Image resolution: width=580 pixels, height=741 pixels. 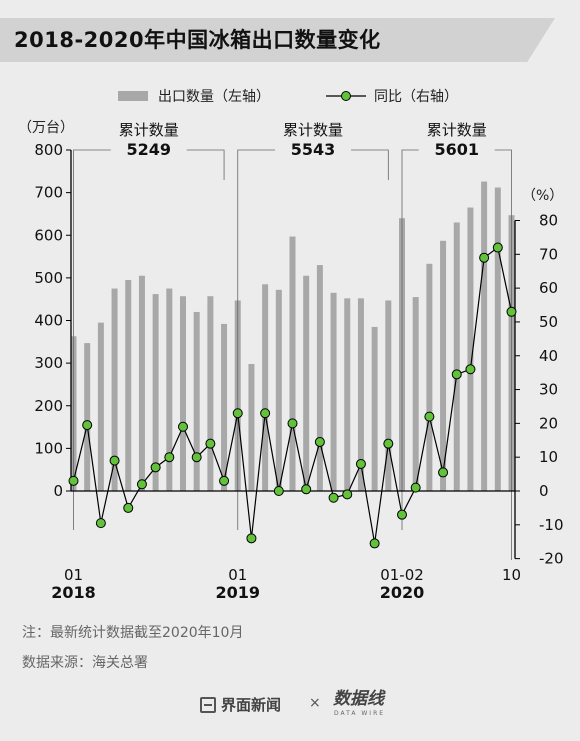 What do you see at coordinates (46, 128) in the screenshot?
I see `left-axis-unit: （万台）` at bounding box center [46, 128].